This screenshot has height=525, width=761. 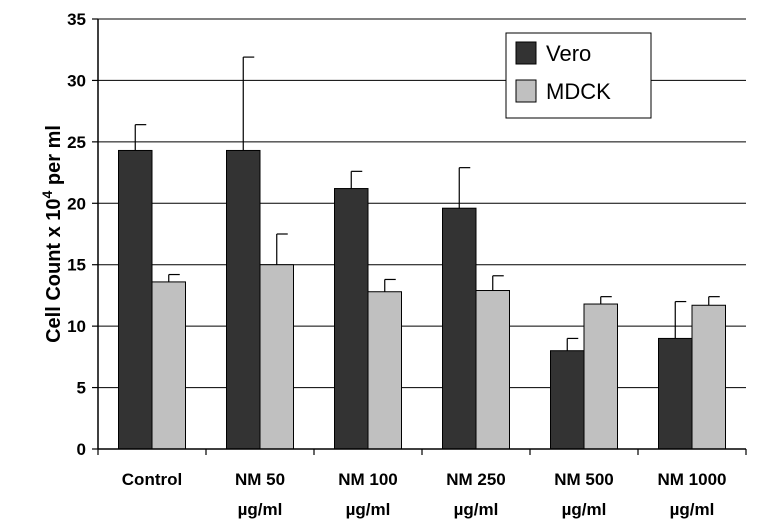 What do you see at coordinates (568, 53) in the screenshot?
I see `legend-label: Vero` at bounding box center [568, 53].